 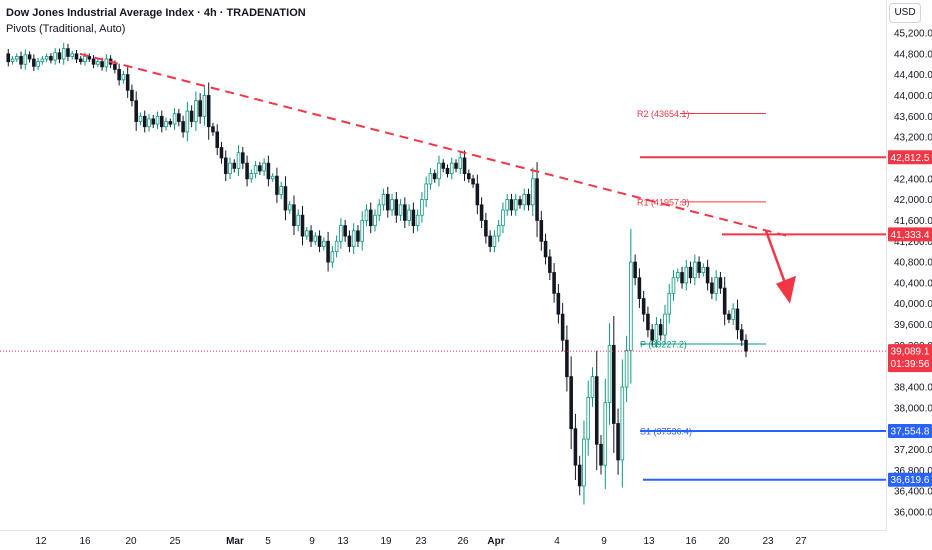 I want to click on currency-button: USD, so click(x=905, y=13).